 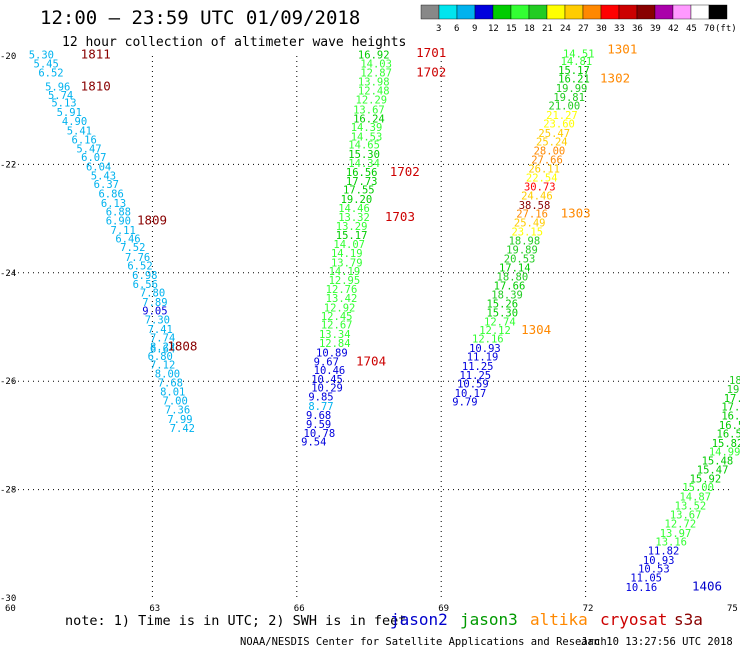 What do you see at coordinates (369, 120) in the screenshot?
I see `swh-value: 16.24` at bounding box center [369, 120].